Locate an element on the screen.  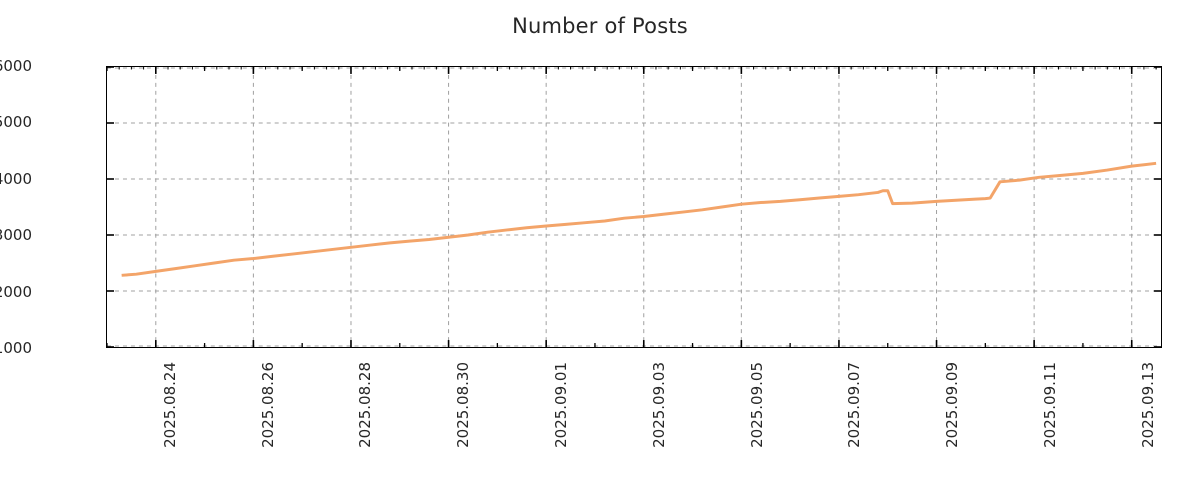
x-tick-label: 2025.09.07 is located at coordinates (854, 405).